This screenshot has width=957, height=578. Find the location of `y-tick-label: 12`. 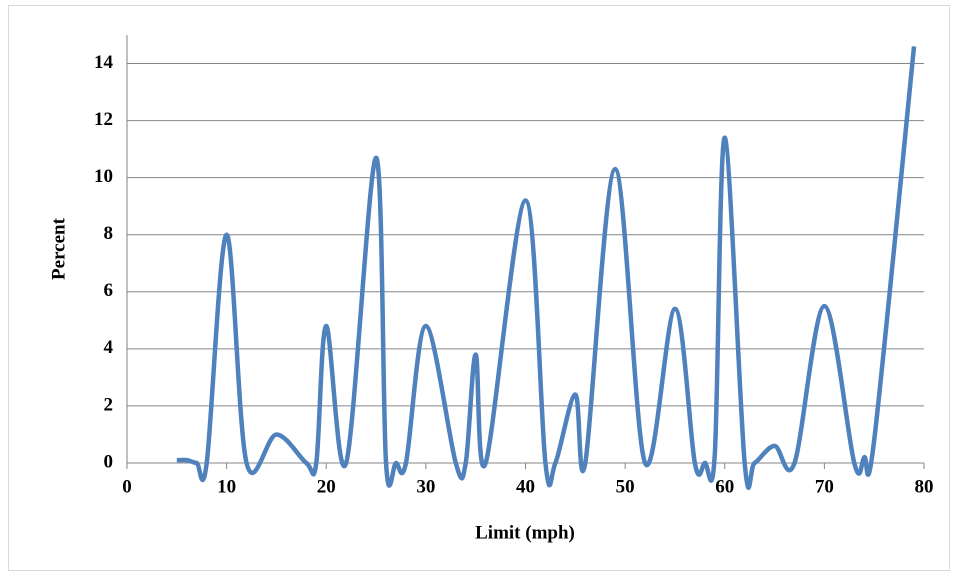

y-tick-label: 12 is located at coordinates (103, 119).